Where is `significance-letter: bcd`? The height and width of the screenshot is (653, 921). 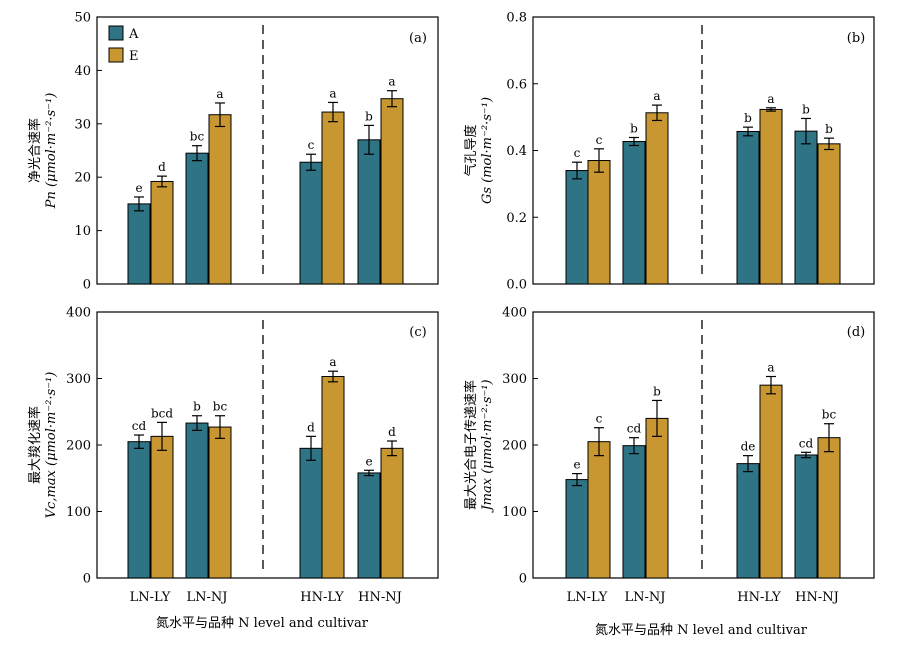
significance-letter: bcd is located at coordinates (162, 413).